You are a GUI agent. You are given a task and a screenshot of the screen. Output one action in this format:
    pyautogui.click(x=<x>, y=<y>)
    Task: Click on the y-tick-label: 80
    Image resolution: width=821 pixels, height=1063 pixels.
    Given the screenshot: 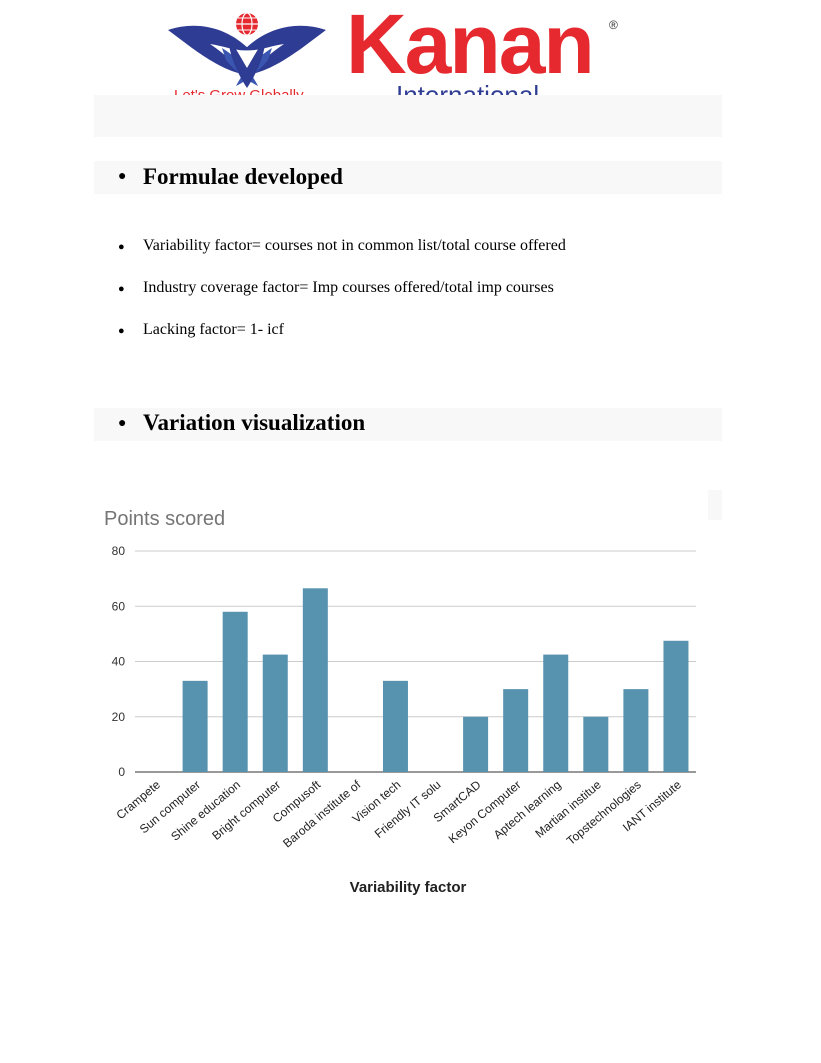 What is the action you would take?
    pyautogui.click(x=119, y=551)
    